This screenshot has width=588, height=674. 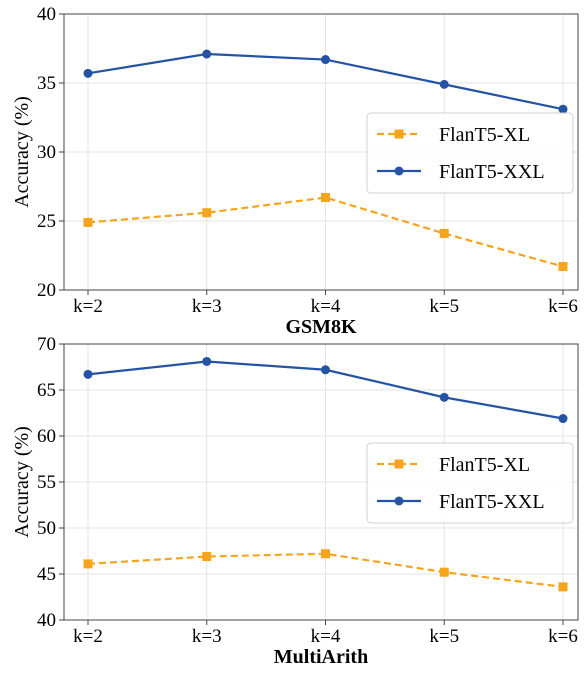 What do you see at coordinates (321, 327) in the screenshot?
I see `gsm8k-x-axis-label: GSM8K` at bounding box center [321, 327].